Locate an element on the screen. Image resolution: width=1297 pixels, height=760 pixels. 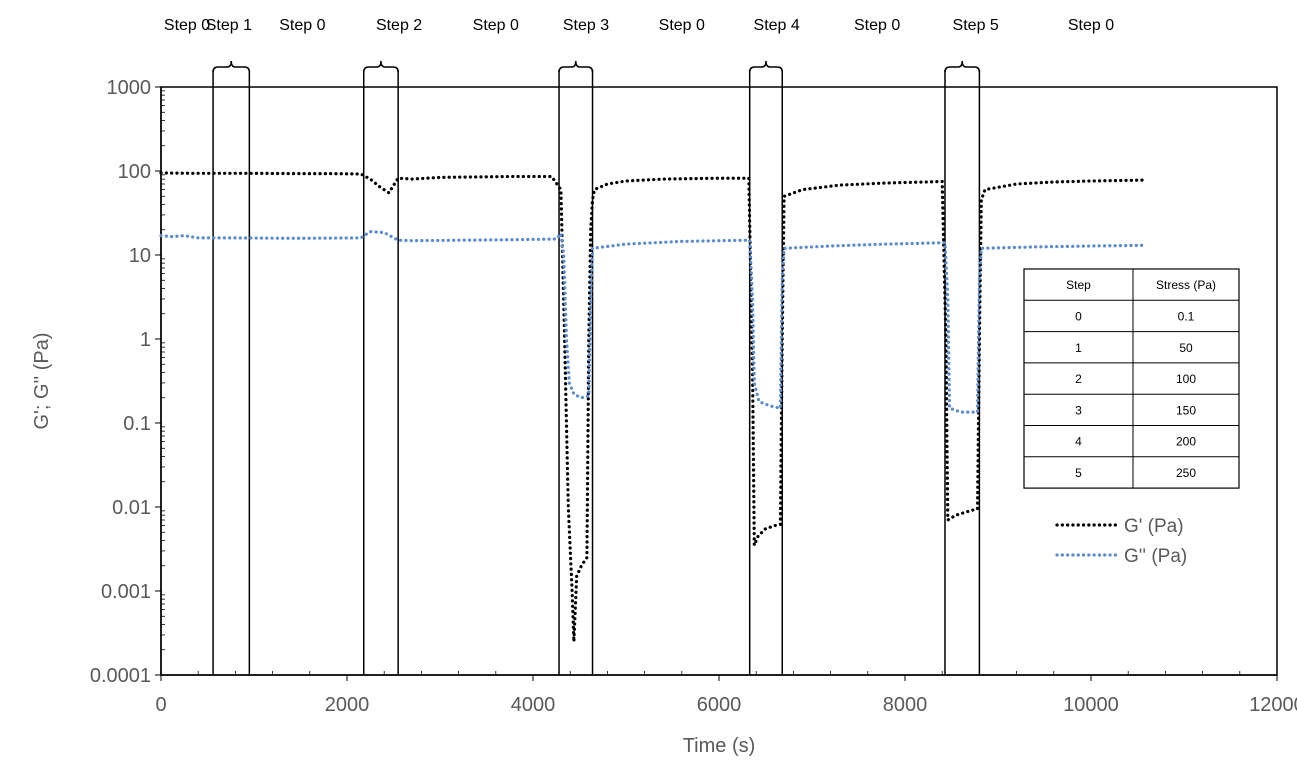
table-border is located at coordinates (1131, 378).